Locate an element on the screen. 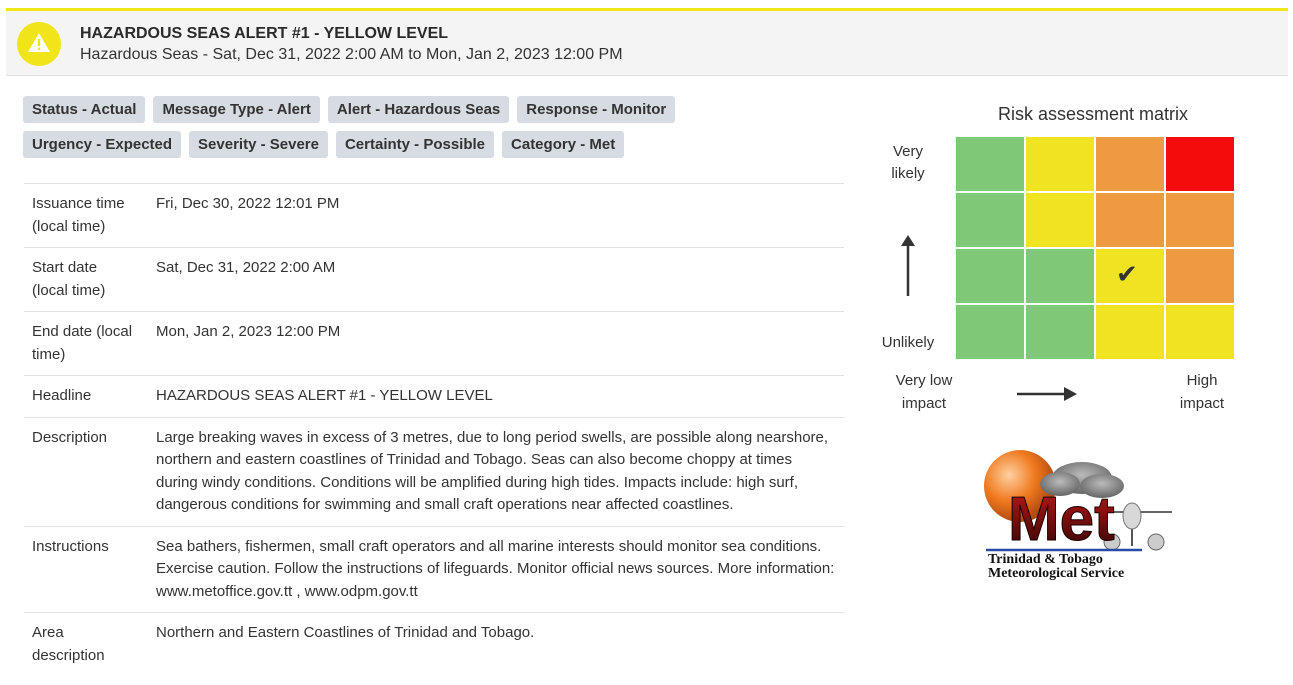 This screenshot has width=1293, height=685. tag-certainty: Certainty - Possible is located at coordinates (415, 144).